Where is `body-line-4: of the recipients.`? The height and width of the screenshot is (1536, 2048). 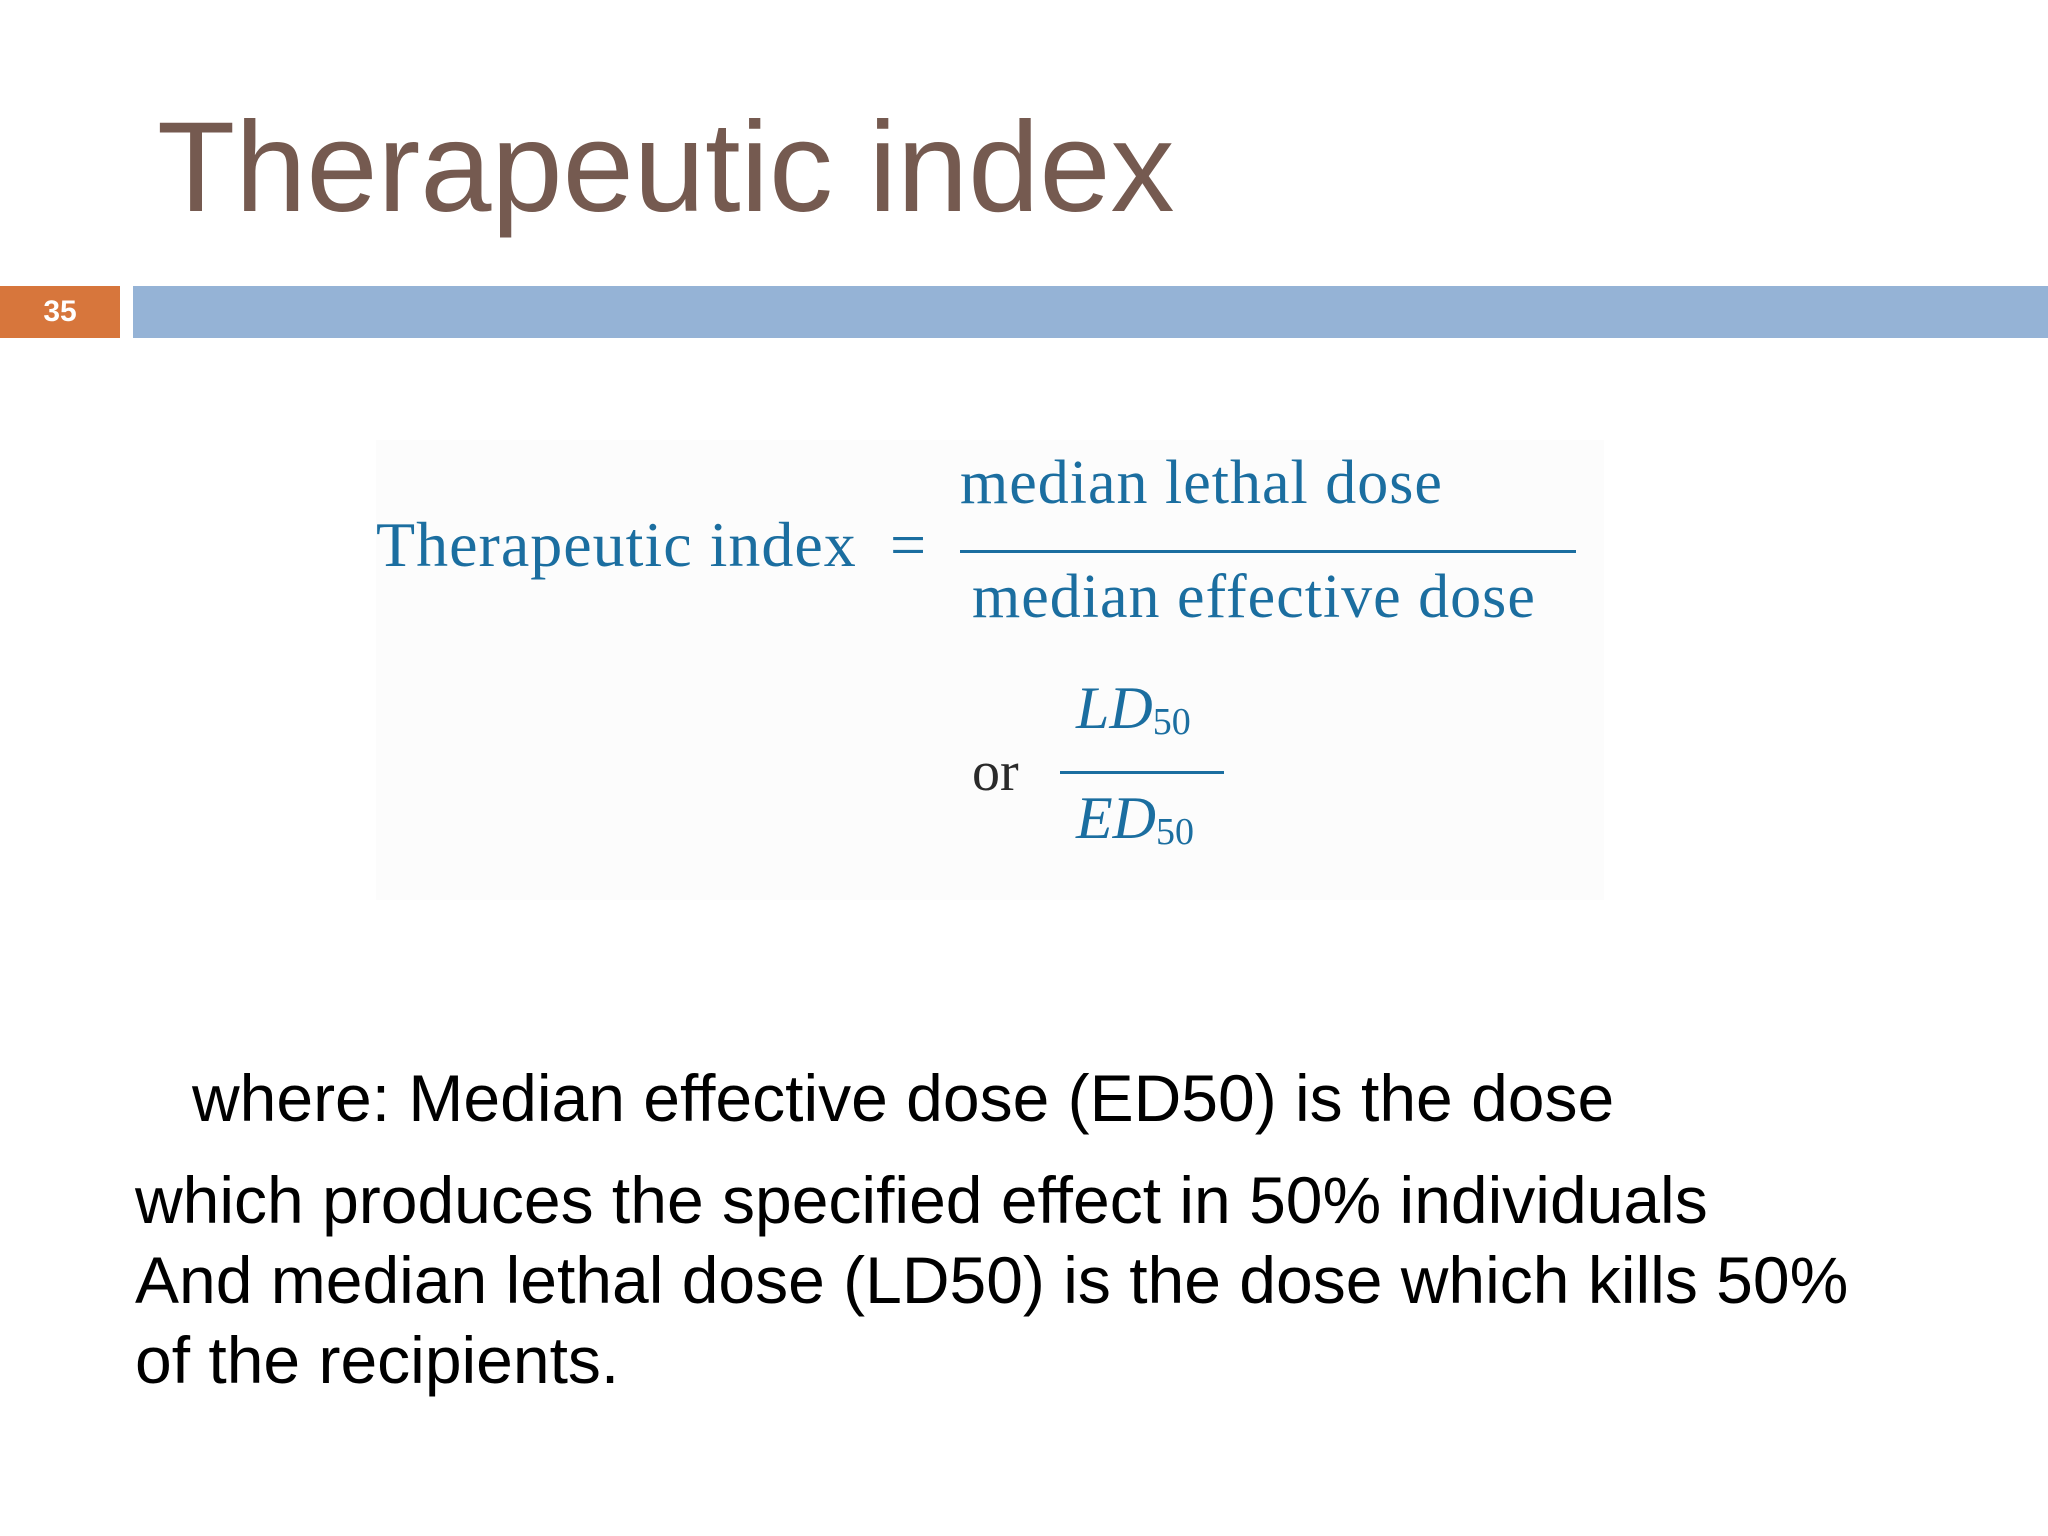
body-line-4: of the recipients. is located at coordinates (377, 1360).